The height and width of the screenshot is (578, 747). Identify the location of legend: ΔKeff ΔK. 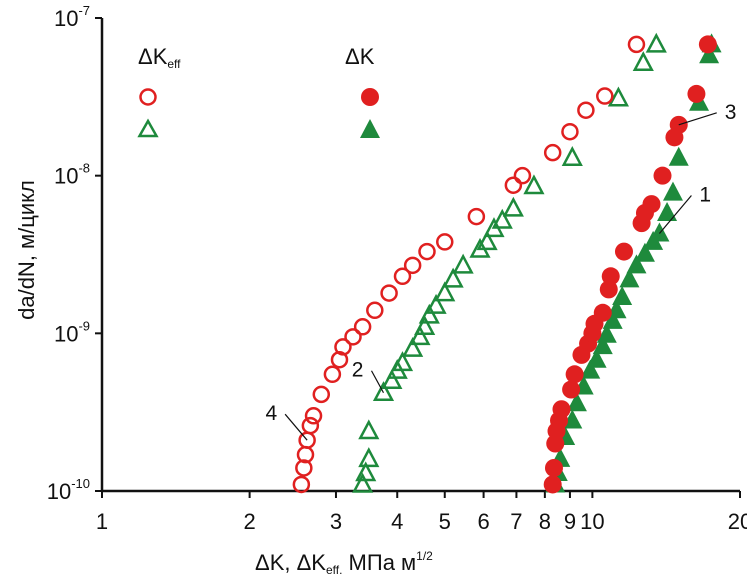
(258, 91).